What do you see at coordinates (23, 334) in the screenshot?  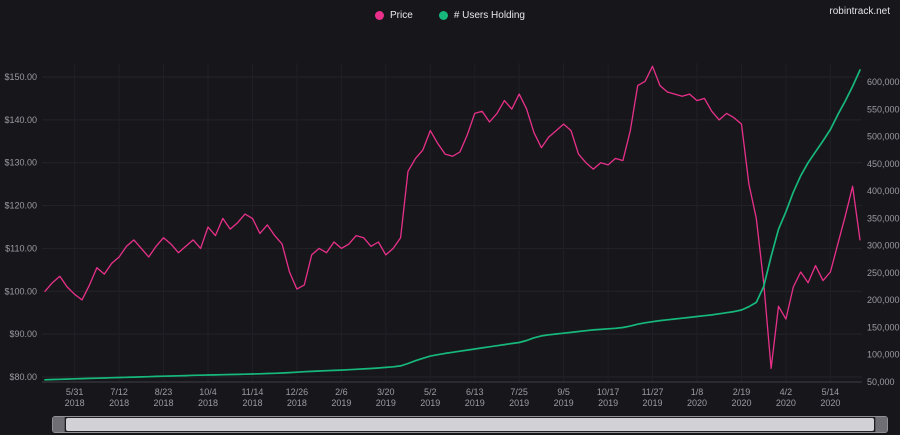 I see `left-axis-tick-label: $90.00` at bounding box center [23, 334].